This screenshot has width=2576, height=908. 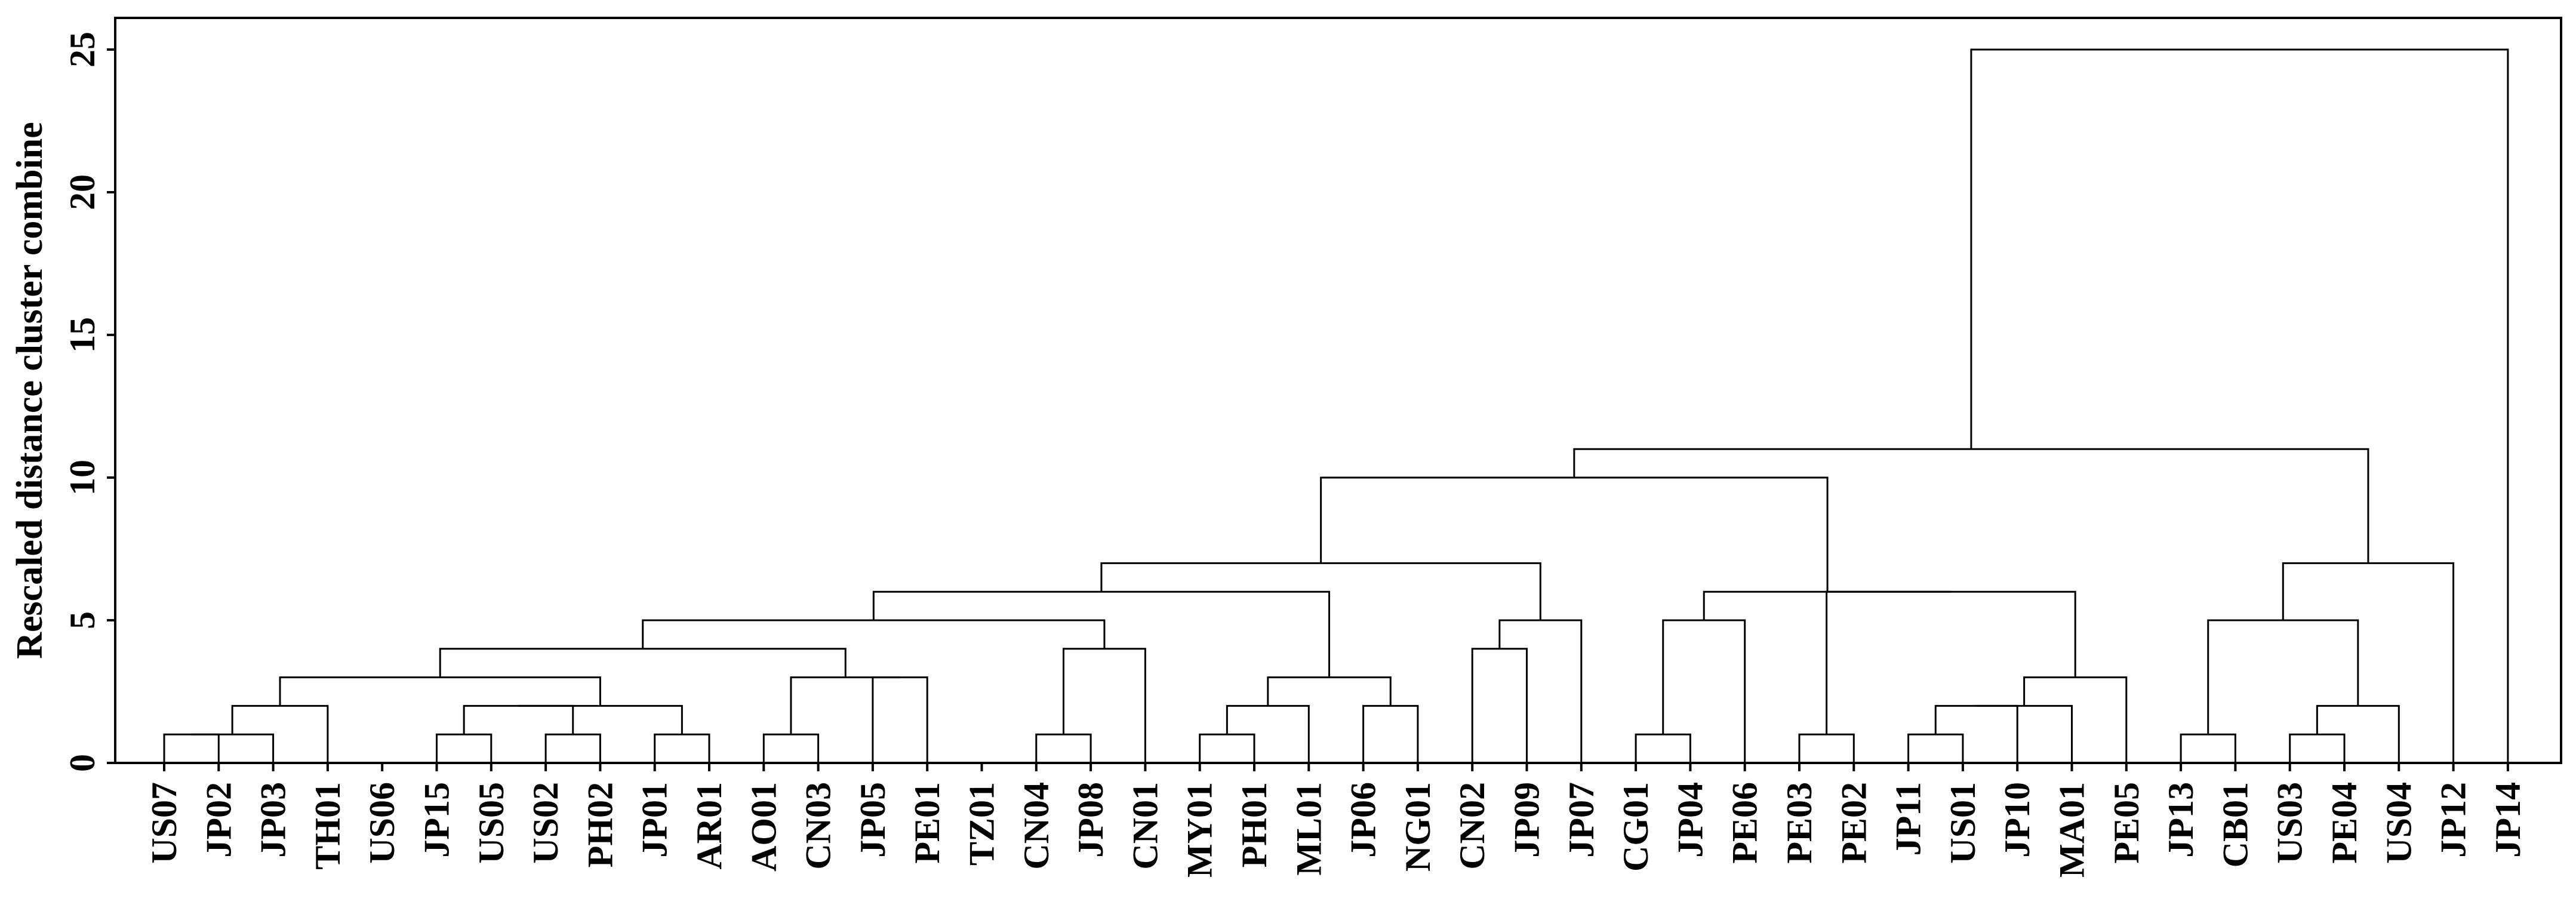 What do you see at coordinates (818, 826) in the screenshot?
I see `leaf-label: CN03` at bounding box center [818, 826].